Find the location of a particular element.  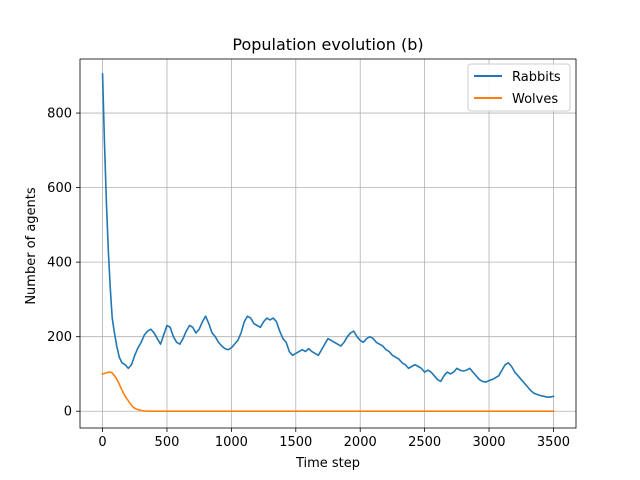

x-axis-label: Time step is located at coordinates (327, 463).